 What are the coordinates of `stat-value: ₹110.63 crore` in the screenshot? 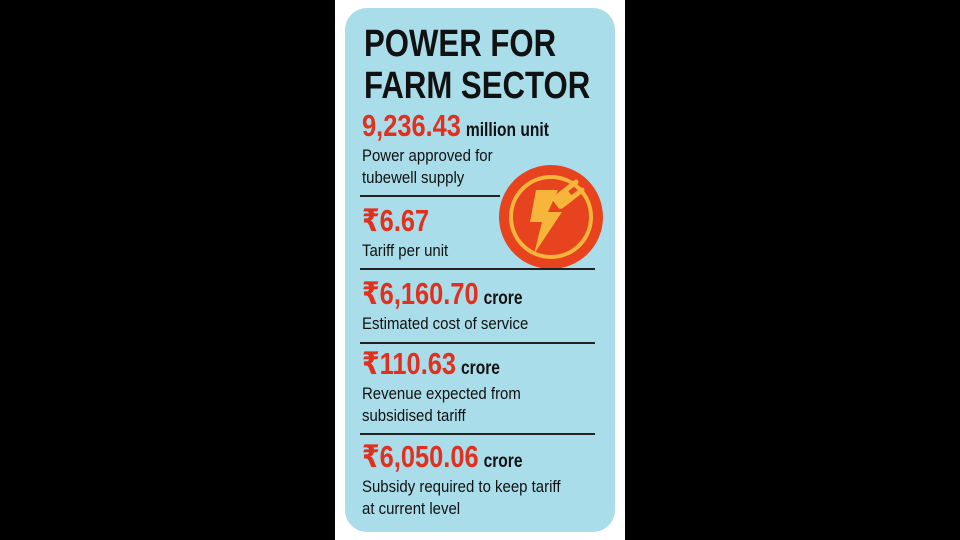 It's located at (431, 364).